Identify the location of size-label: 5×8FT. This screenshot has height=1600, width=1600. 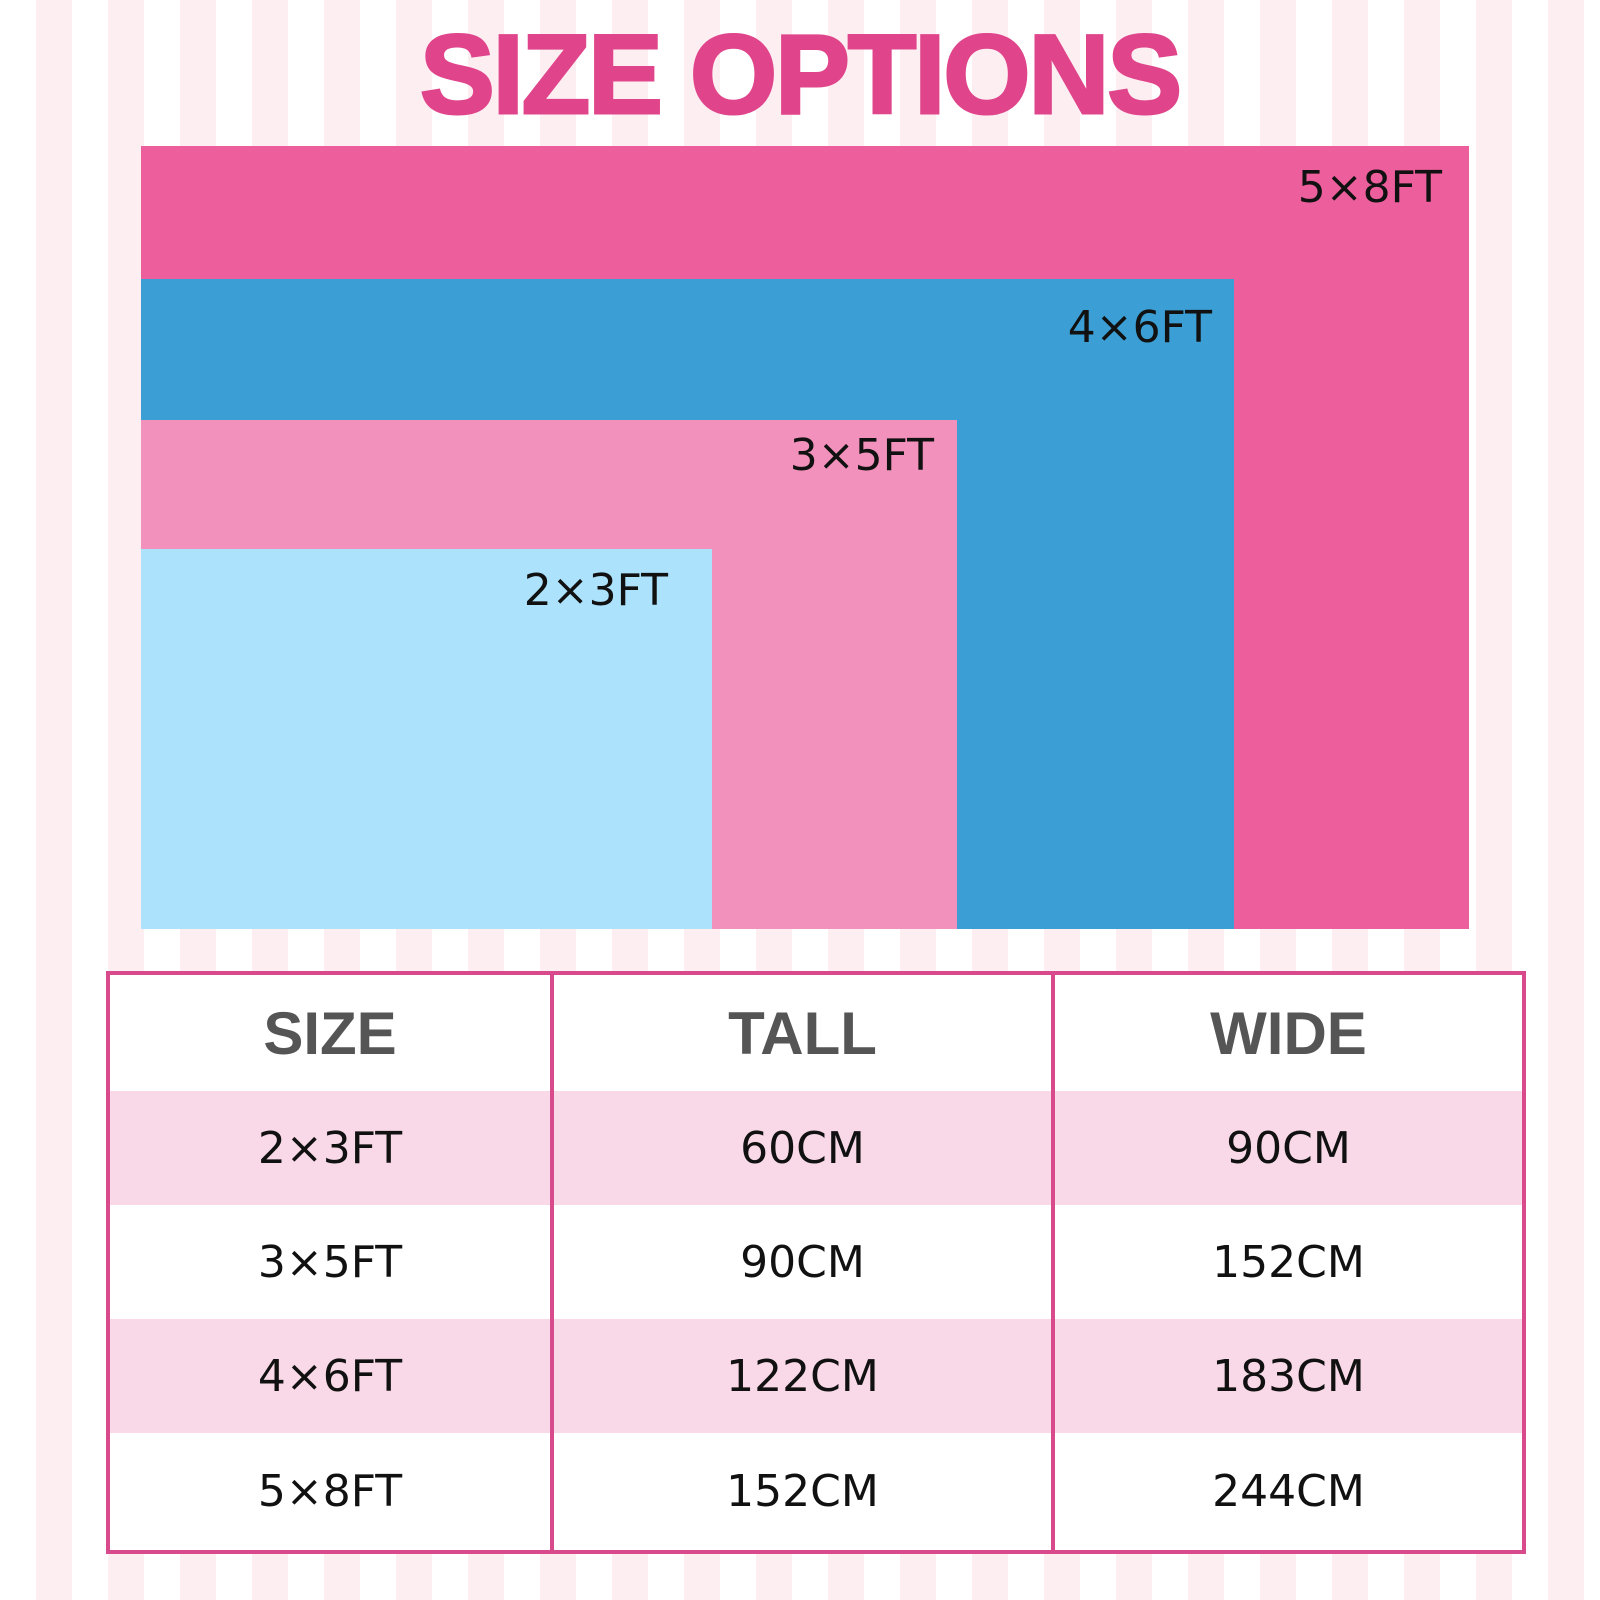
(1369, 187).